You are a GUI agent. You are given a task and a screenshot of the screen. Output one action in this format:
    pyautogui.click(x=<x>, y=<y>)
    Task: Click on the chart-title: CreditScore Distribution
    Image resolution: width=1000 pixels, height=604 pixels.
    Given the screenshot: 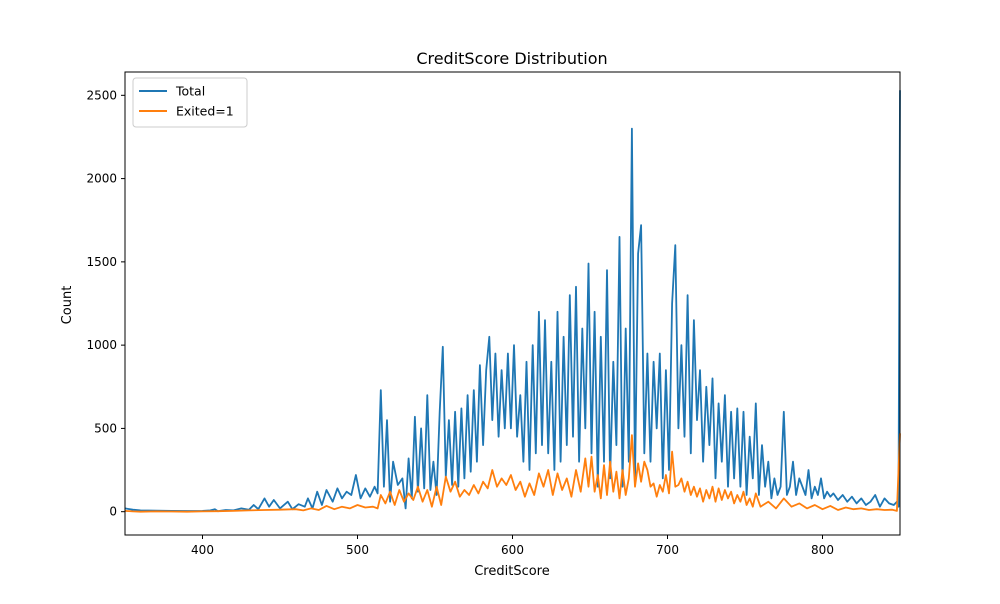 What is the action you would take?
    pyautogui.click(x=511, y=58)
    